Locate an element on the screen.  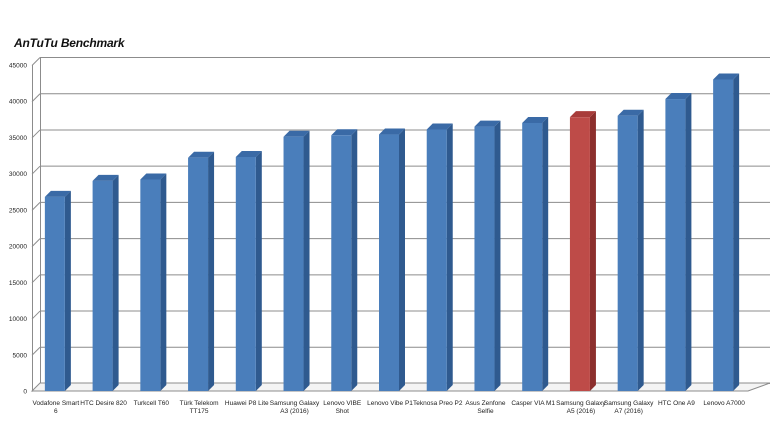
y-tick-label: 40000 is located at coordinates (18, 102).